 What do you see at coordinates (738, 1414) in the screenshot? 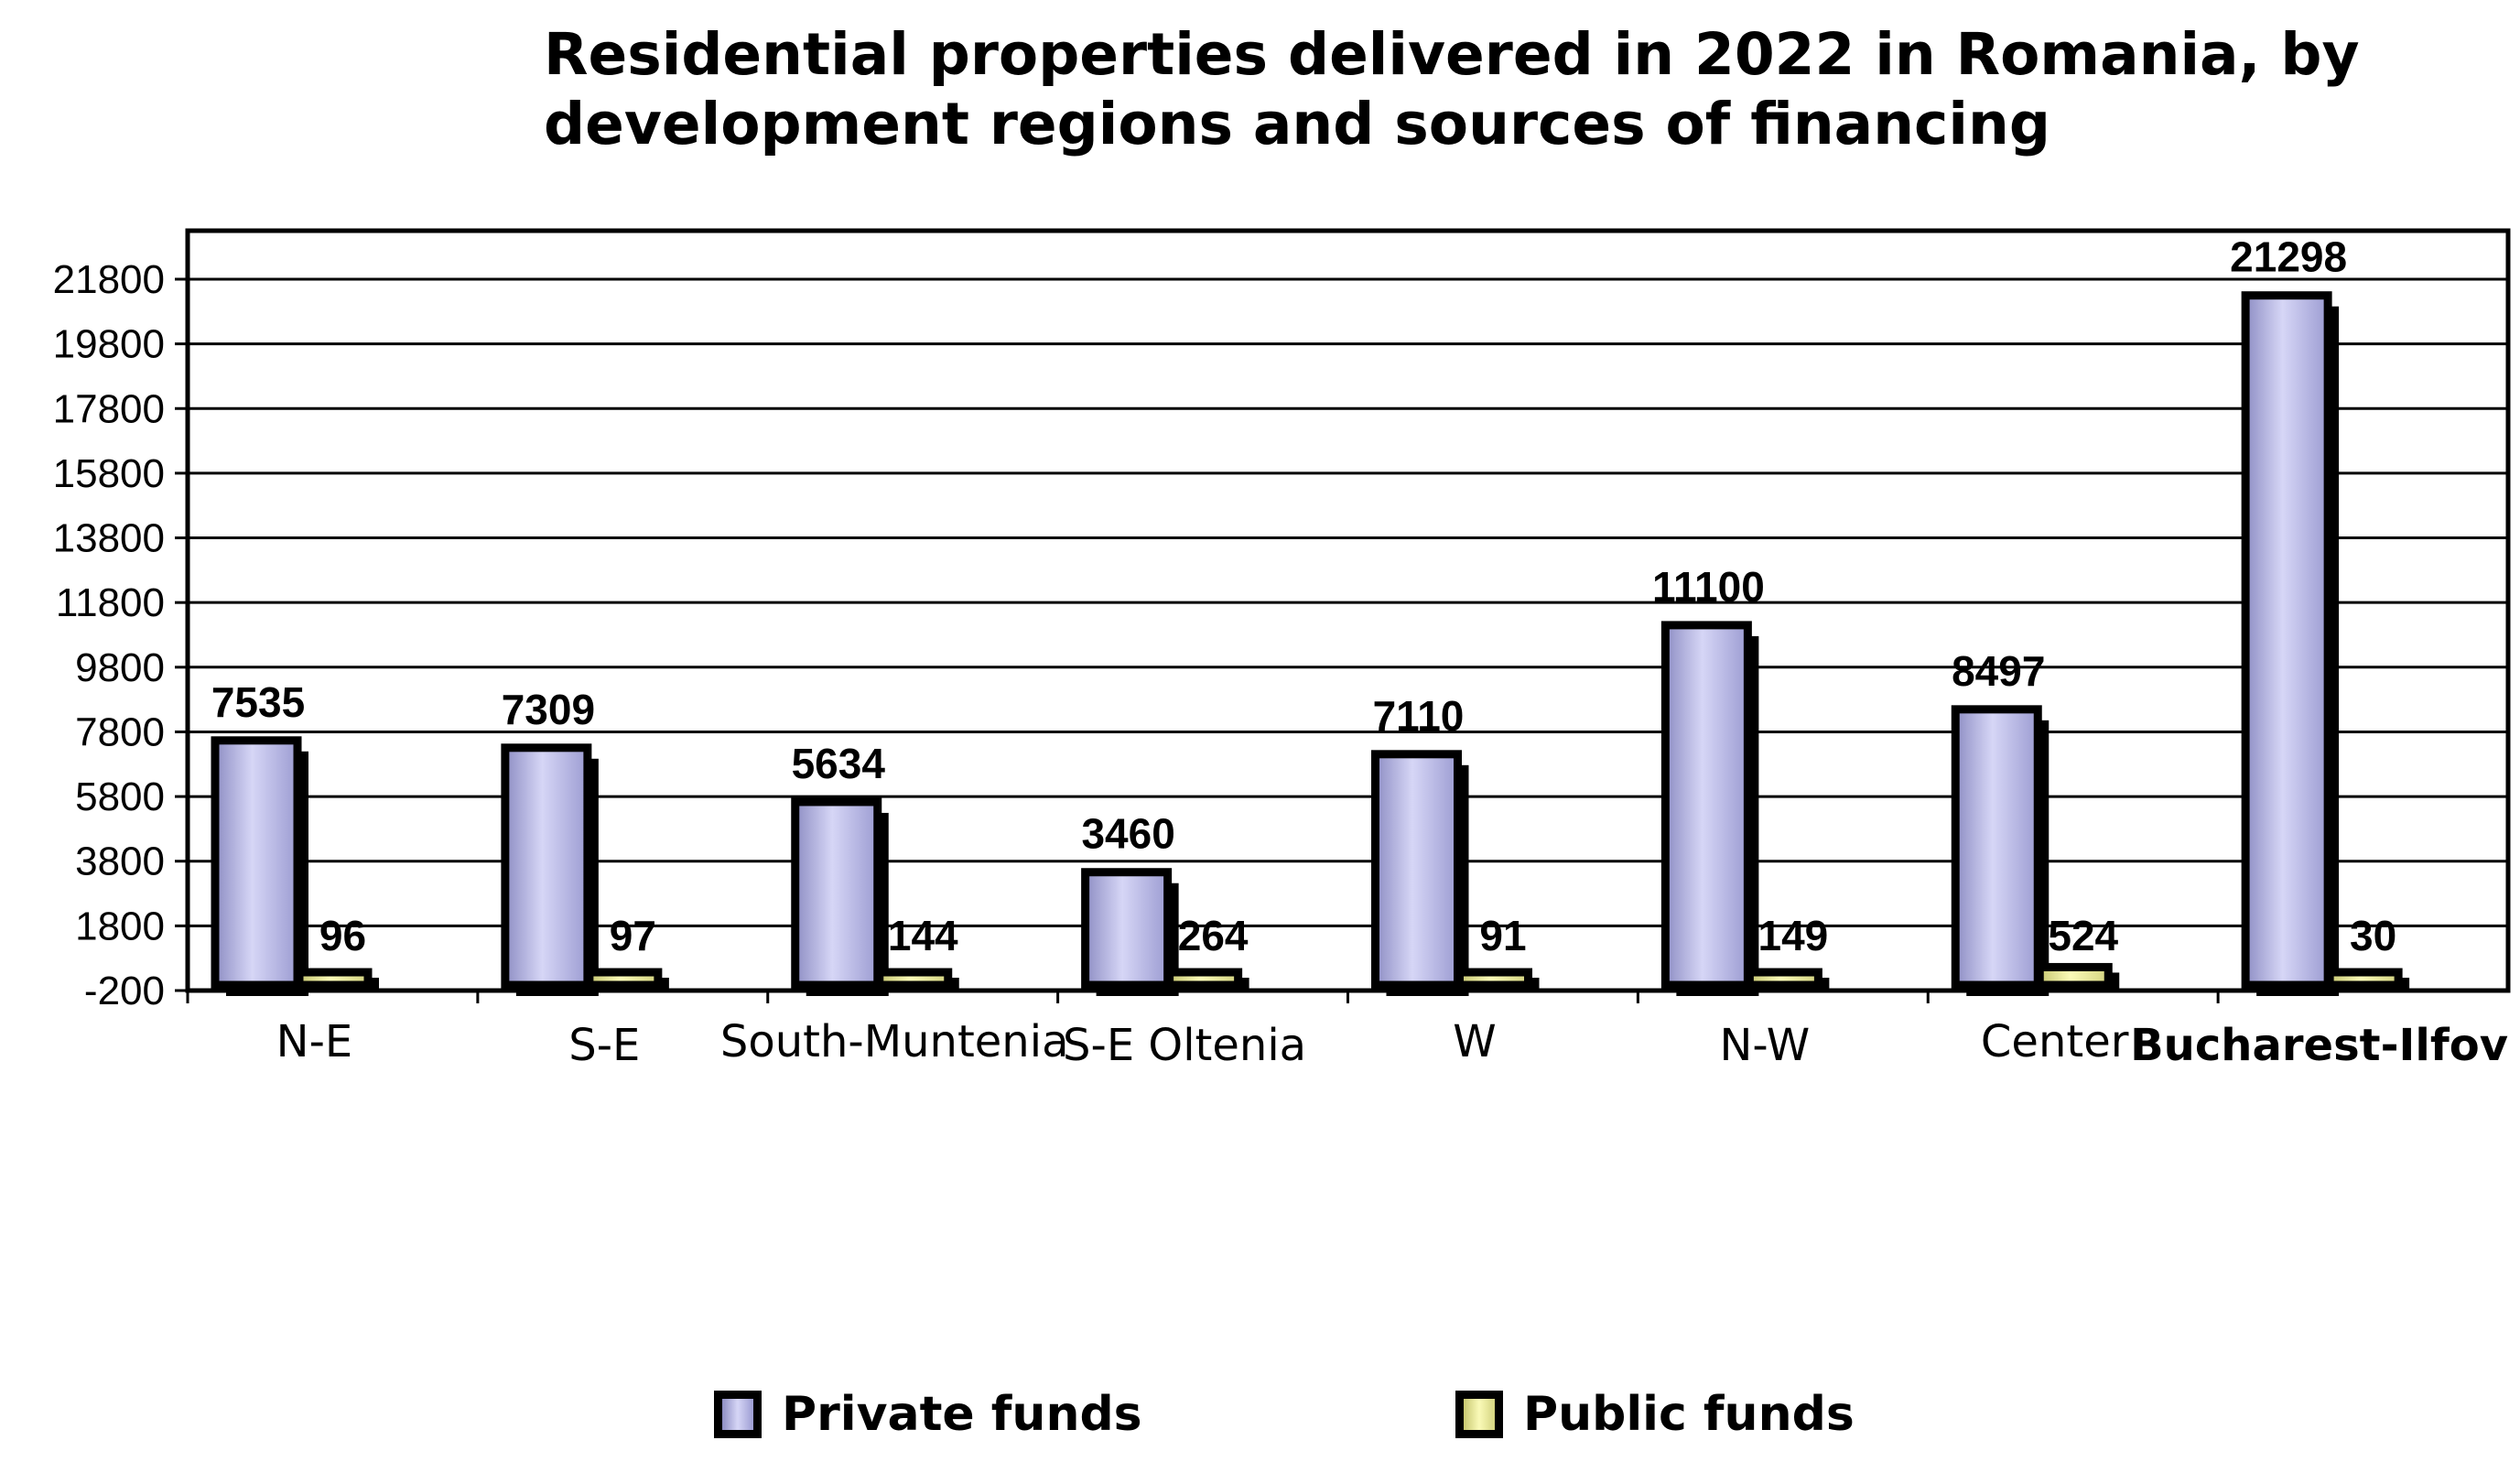
I see `legend-swatch-private` at bounding box center [738, 1414].